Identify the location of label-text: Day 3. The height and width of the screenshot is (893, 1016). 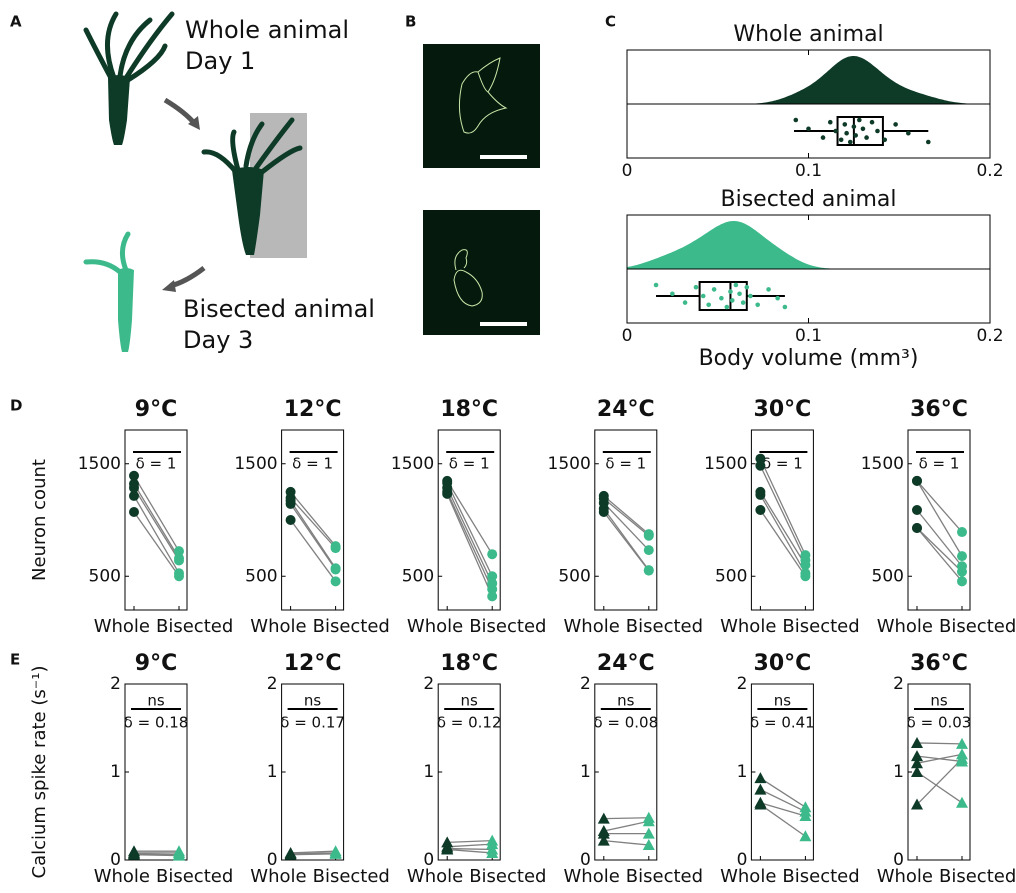
(218, 340).